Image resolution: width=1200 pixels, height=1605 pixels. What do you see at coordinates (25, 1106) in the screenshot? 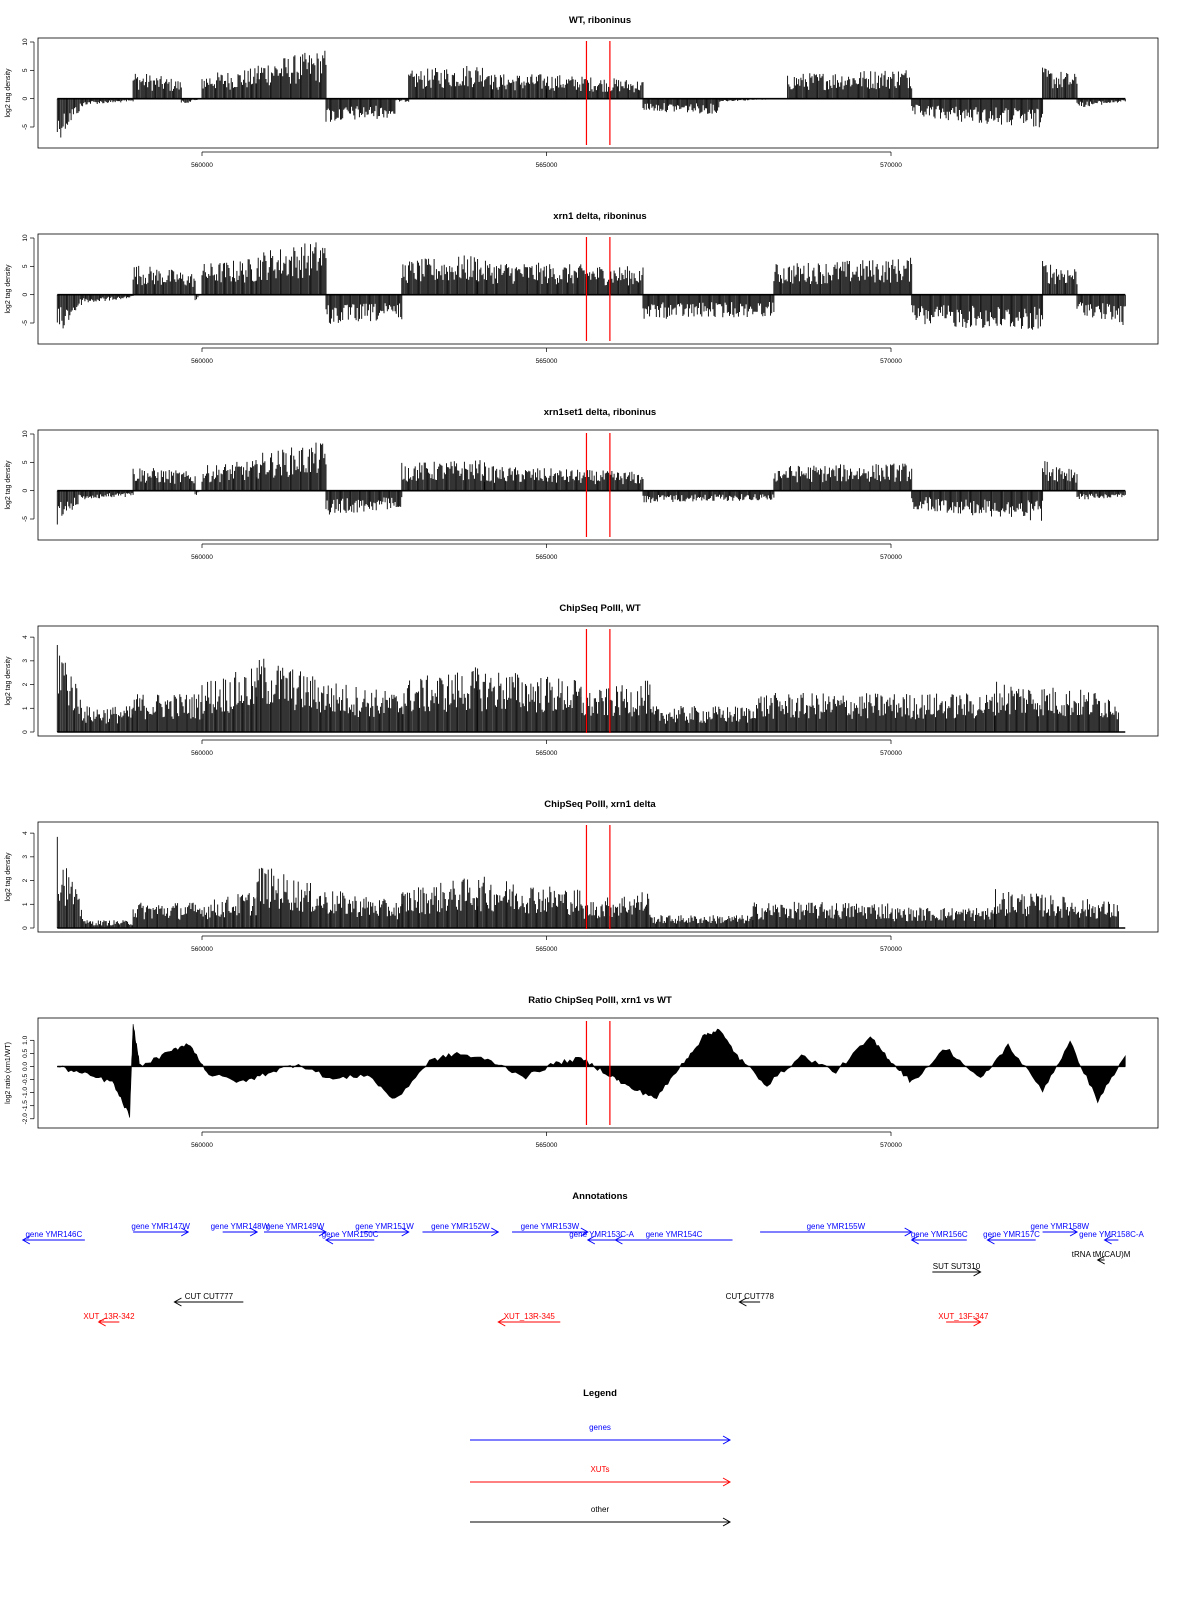
I see `y-tick-label: -1.5` at bounding box center [25, 1106].